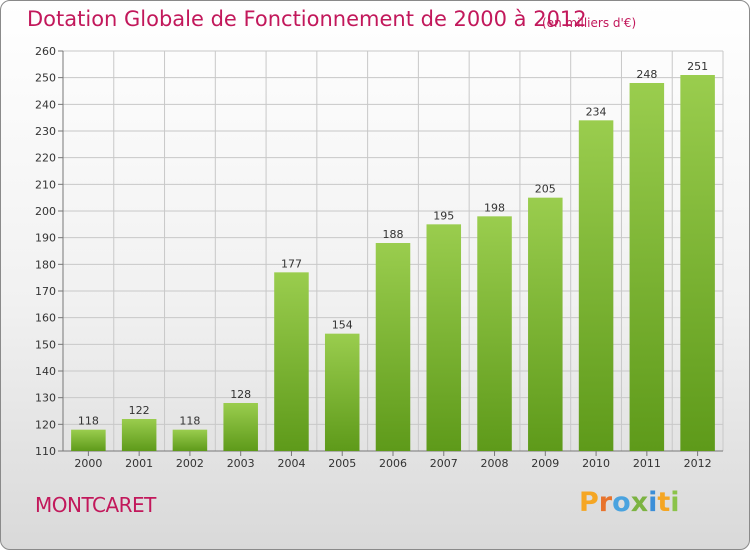 The height and width of the screenshot is (550, 750). Describe the element at coordinates (45, 424) in the screenshot. I see `y-tick-label: 120` at that location.